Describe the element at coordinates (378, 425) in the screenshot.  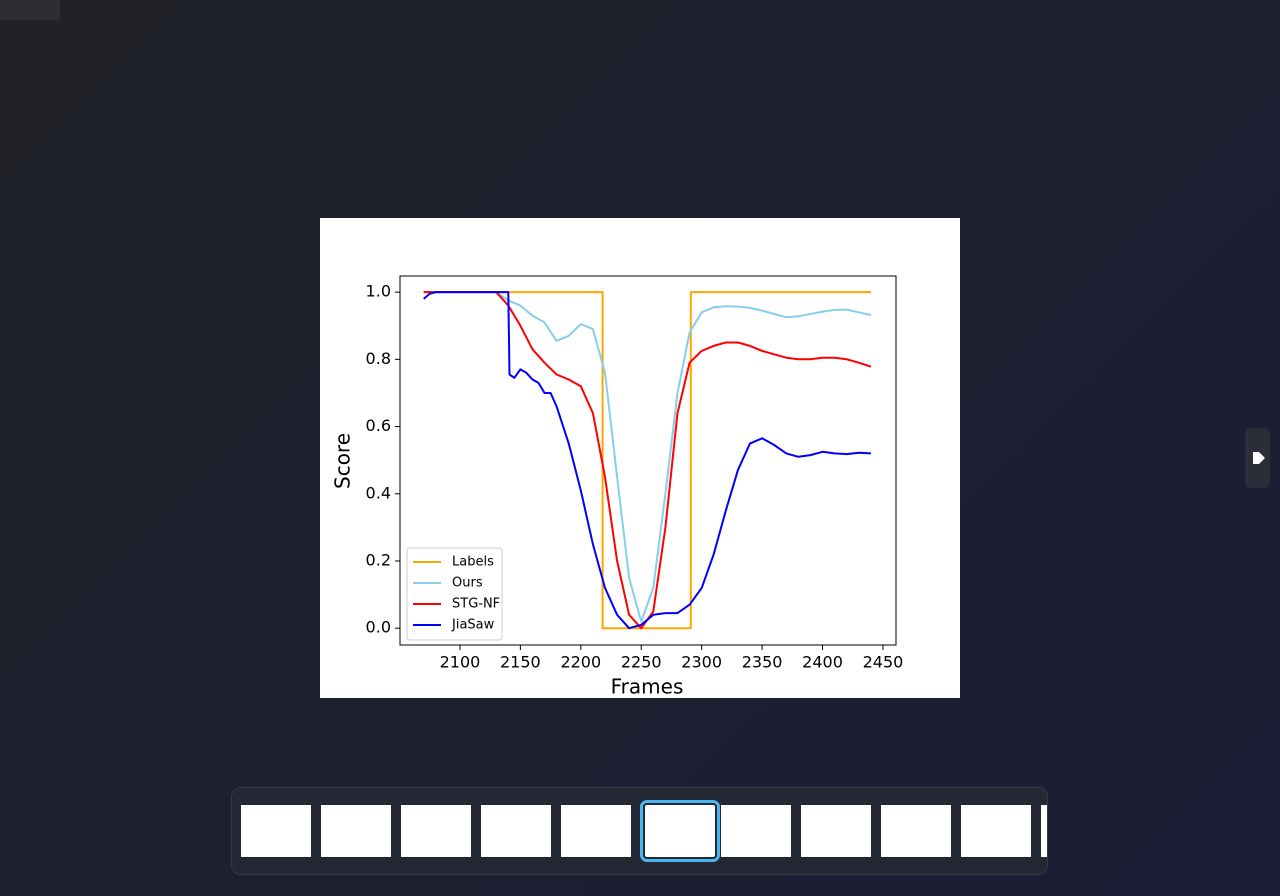
I see `y-tick-label: 0.6` at that location.